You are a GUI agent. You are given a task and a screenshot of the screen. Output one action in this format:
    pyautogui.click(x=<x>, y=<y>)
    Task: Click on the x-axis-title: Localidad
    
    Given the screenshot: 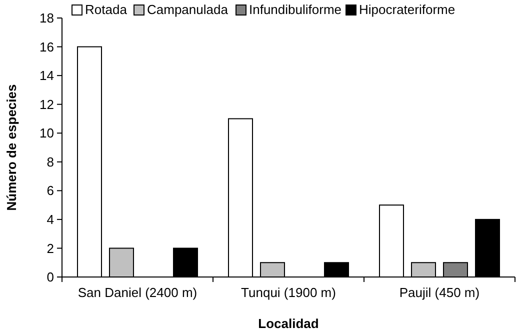 What is the action you would take?
    pyautogui.click(x=288, y=323)
    